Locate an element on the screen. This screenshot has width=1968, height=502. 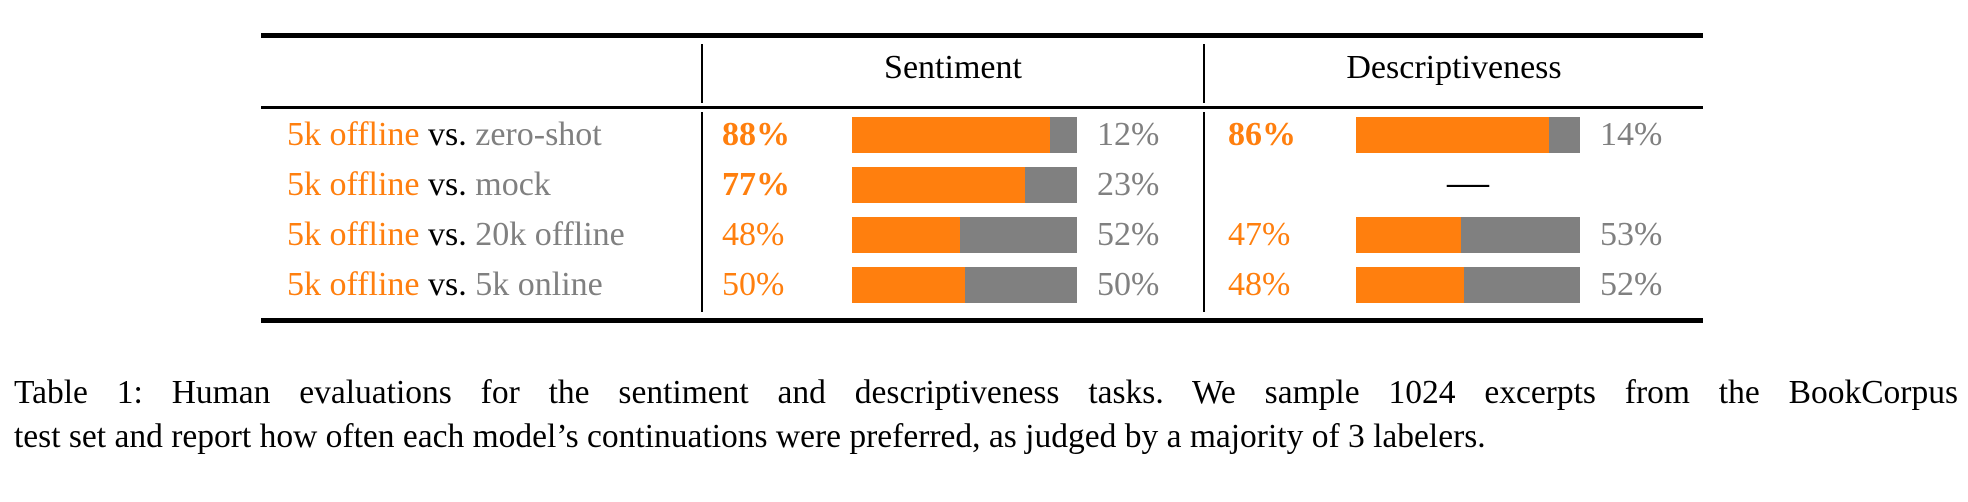
column-divider-sentiment-body is located at coordinates (702, 212).